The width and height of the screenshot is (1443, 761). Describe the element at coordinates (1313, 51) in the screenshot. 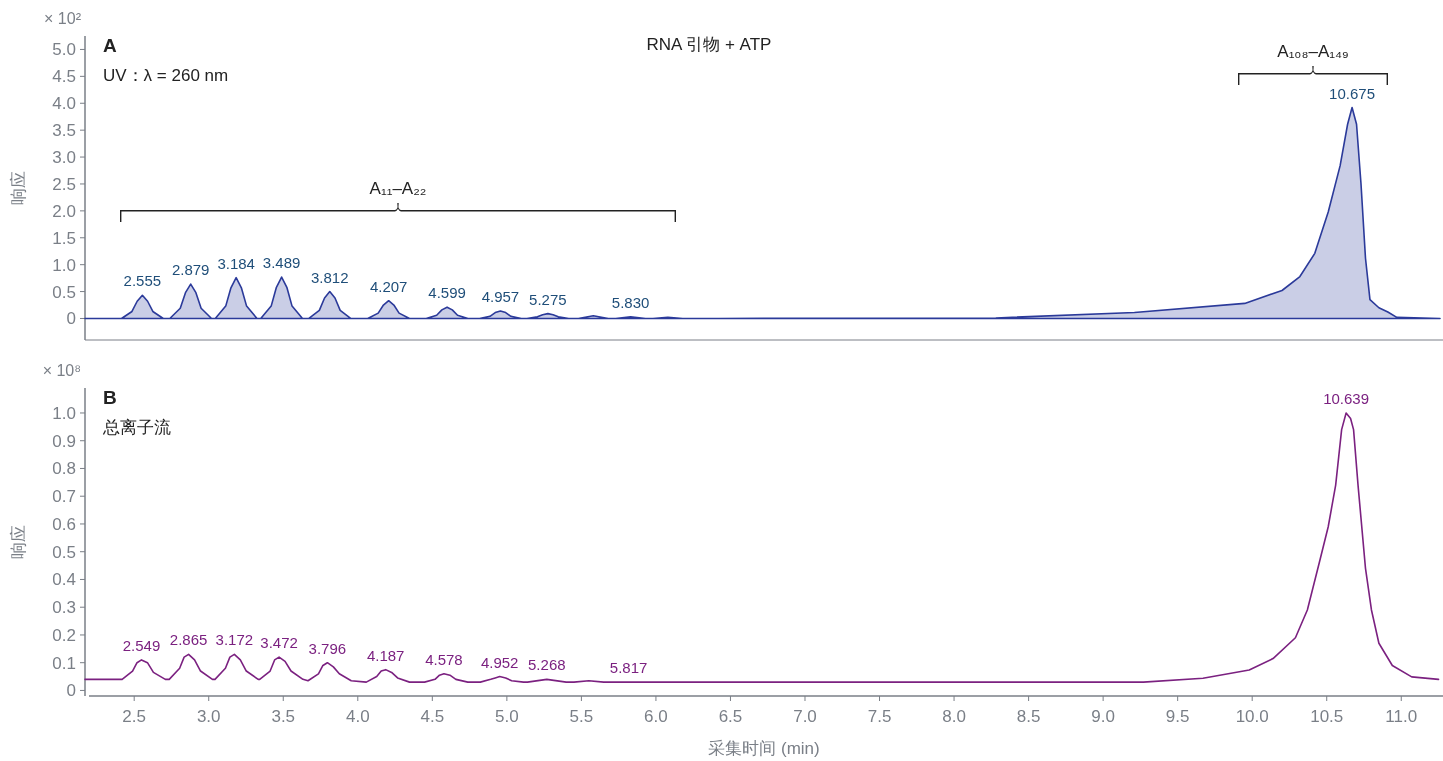

I see `annotation: A₁₀₈–A₁₄₉` at that location.